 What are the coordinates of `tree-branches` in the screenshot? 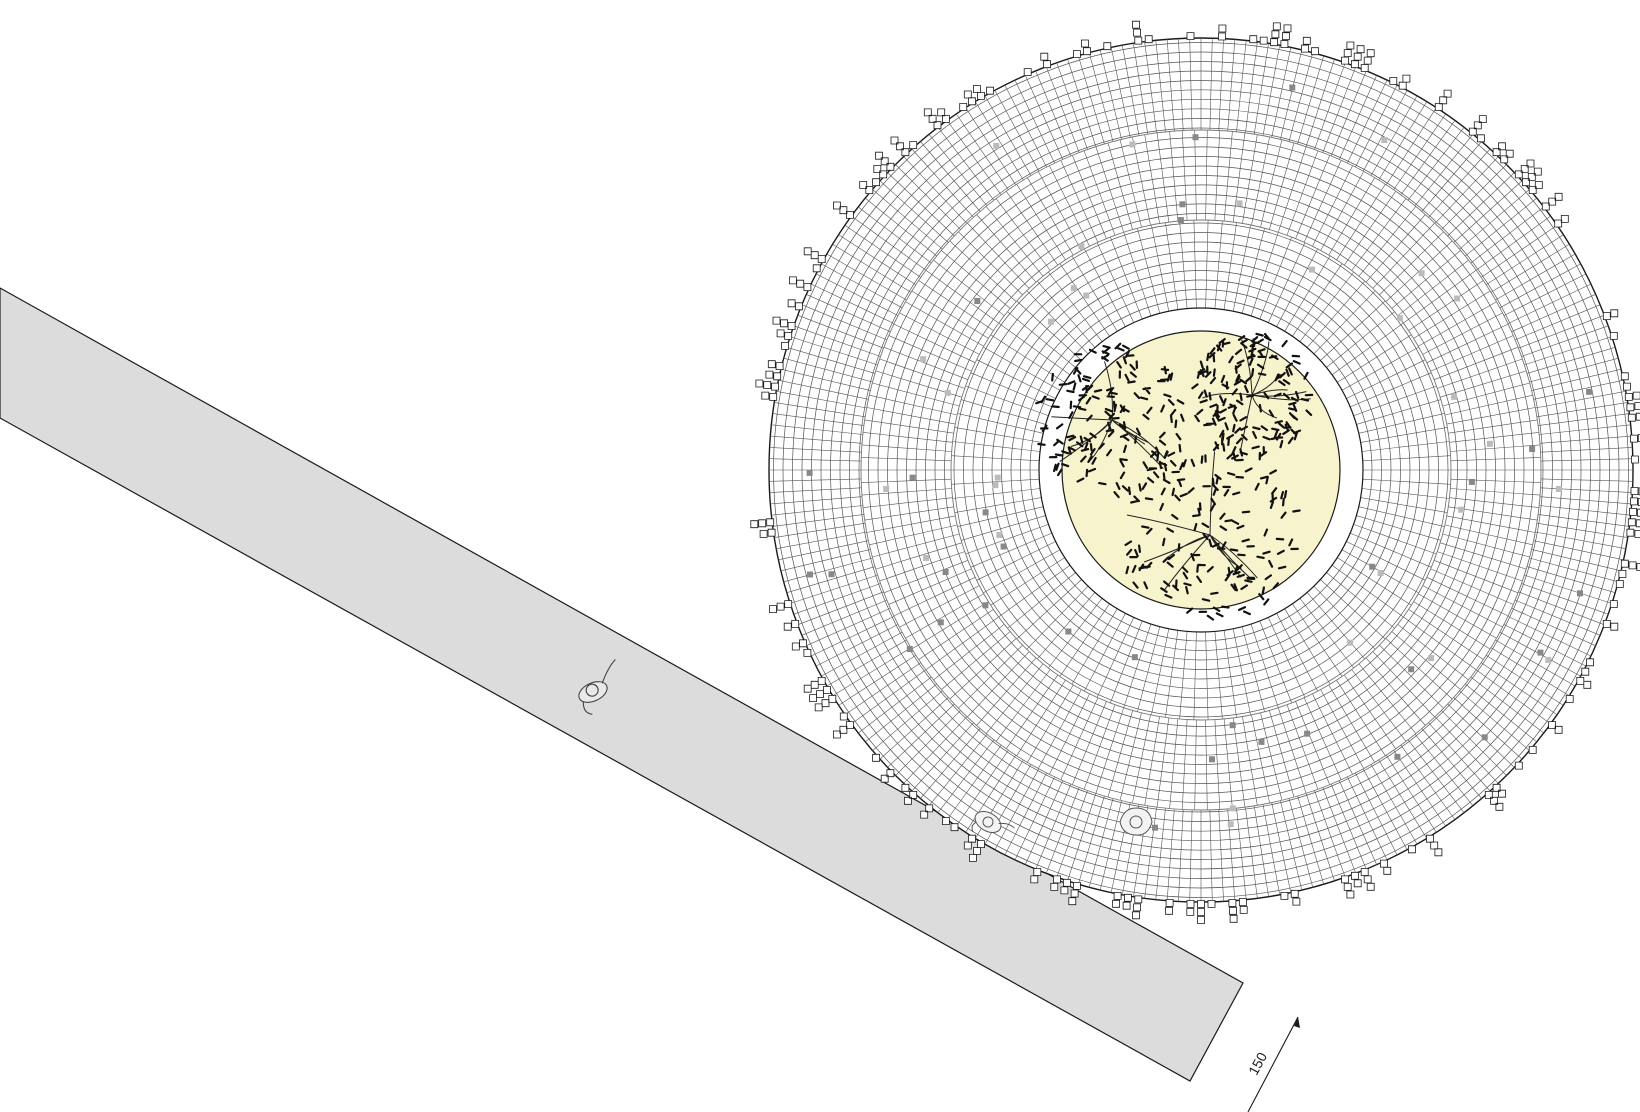 It's located at (1192, 520).